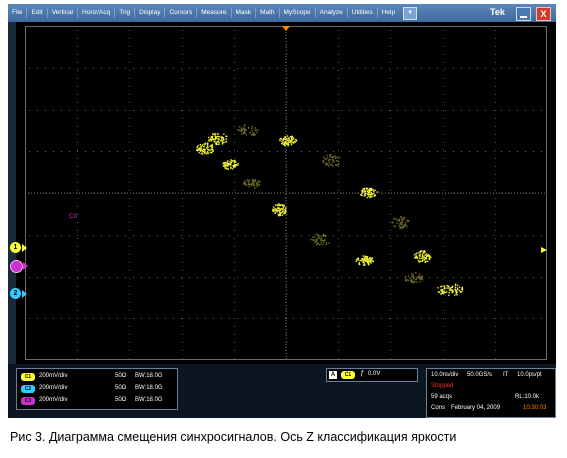 This screenshot has height=458, width=567. I want to click on menu-utilities: Utilities, so click(362, 12).